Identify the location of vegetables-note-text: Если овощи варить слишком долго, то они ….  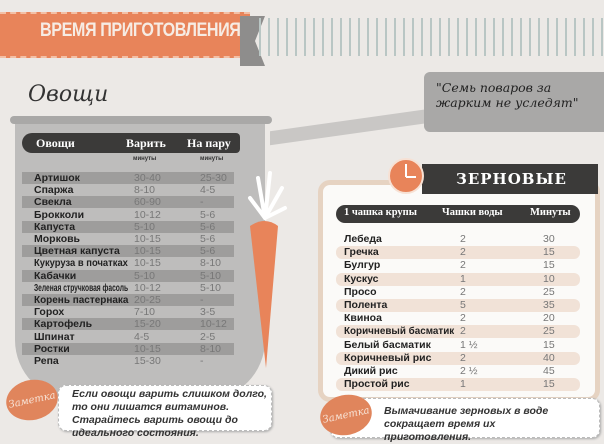
(169, 413).